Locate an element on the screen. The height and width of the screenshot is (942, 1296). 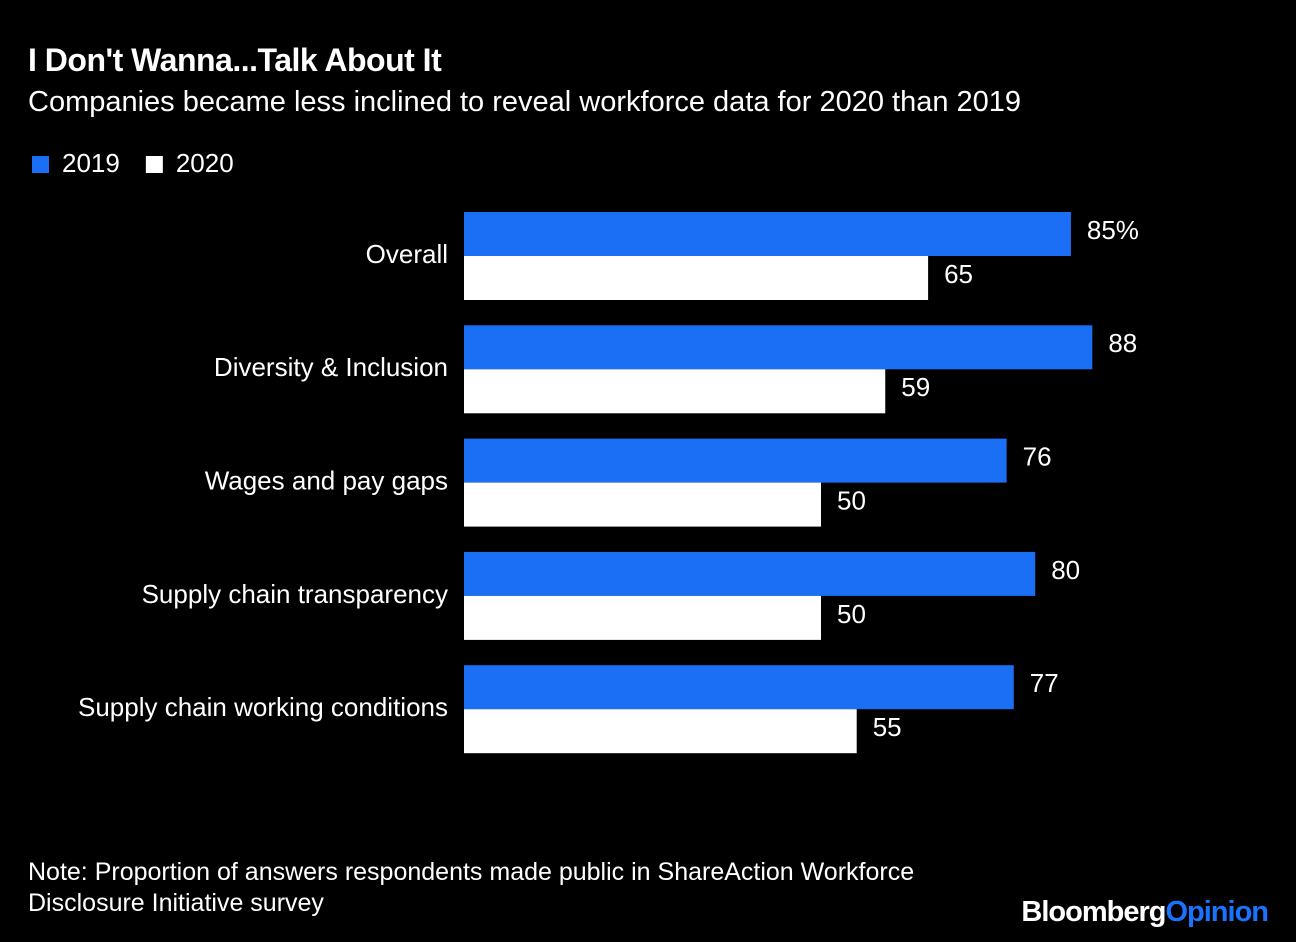
y-tick-label: Supply chain working conditions is located at coordinates (263, 707).